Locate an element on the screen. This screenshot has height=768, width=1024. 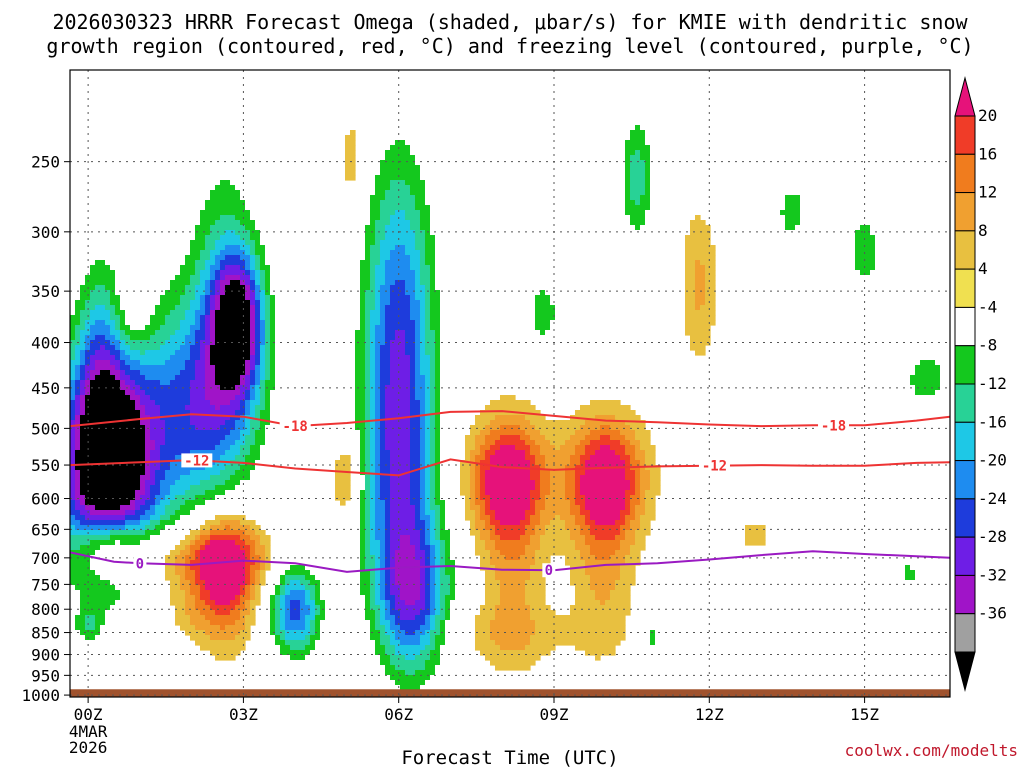
y-tick-label: 500 is located at coordinates (45, 428).